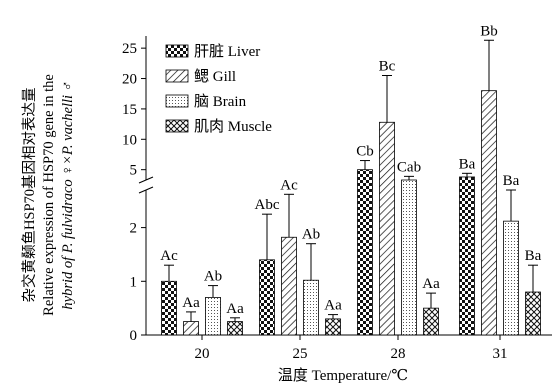 The width and height of the screenshot is (558, 390). Describe the element at coordinates (500, 354) in the screenshot. I see `x-tick-label: 31` at that location.